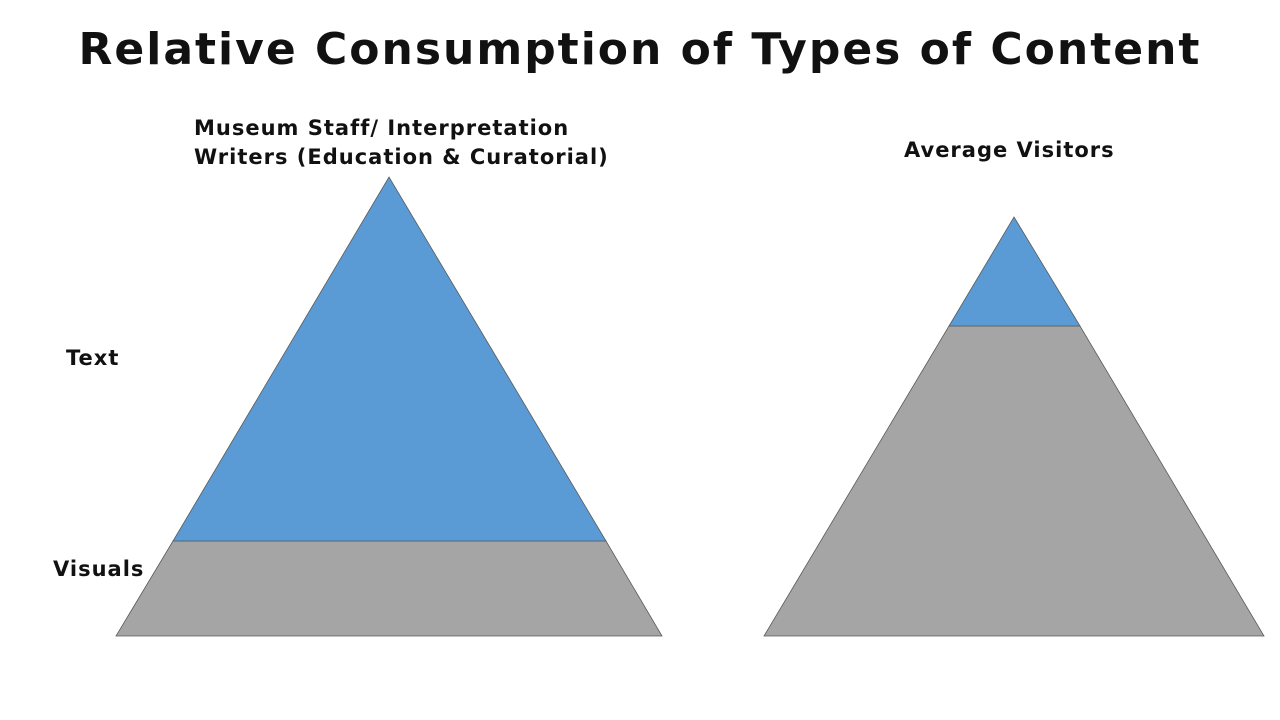 Image resolution: width=1280 pixels, height=720 pixels. What do you see at coordinates (1014, 271) in the screenshot?
I see `visitors-text-segment` at bounding box center [1014, 271].